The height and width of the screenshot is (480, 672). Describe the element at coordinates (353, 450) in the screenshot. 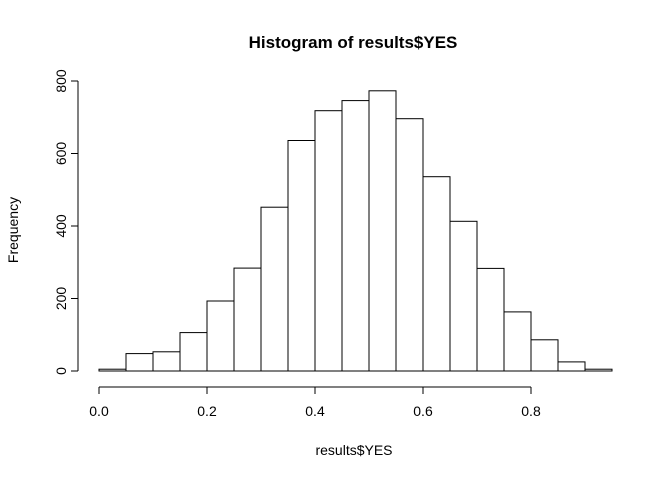

I see `x-axis-label: results$YES` at that location.